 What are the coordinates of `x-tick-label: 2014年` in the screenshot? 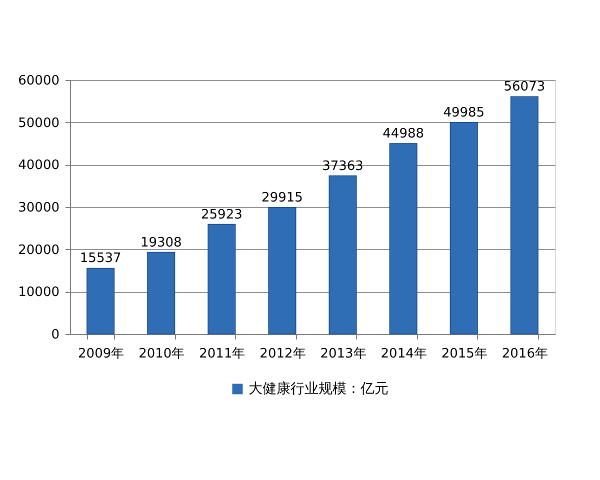 It's located at (403, 354).